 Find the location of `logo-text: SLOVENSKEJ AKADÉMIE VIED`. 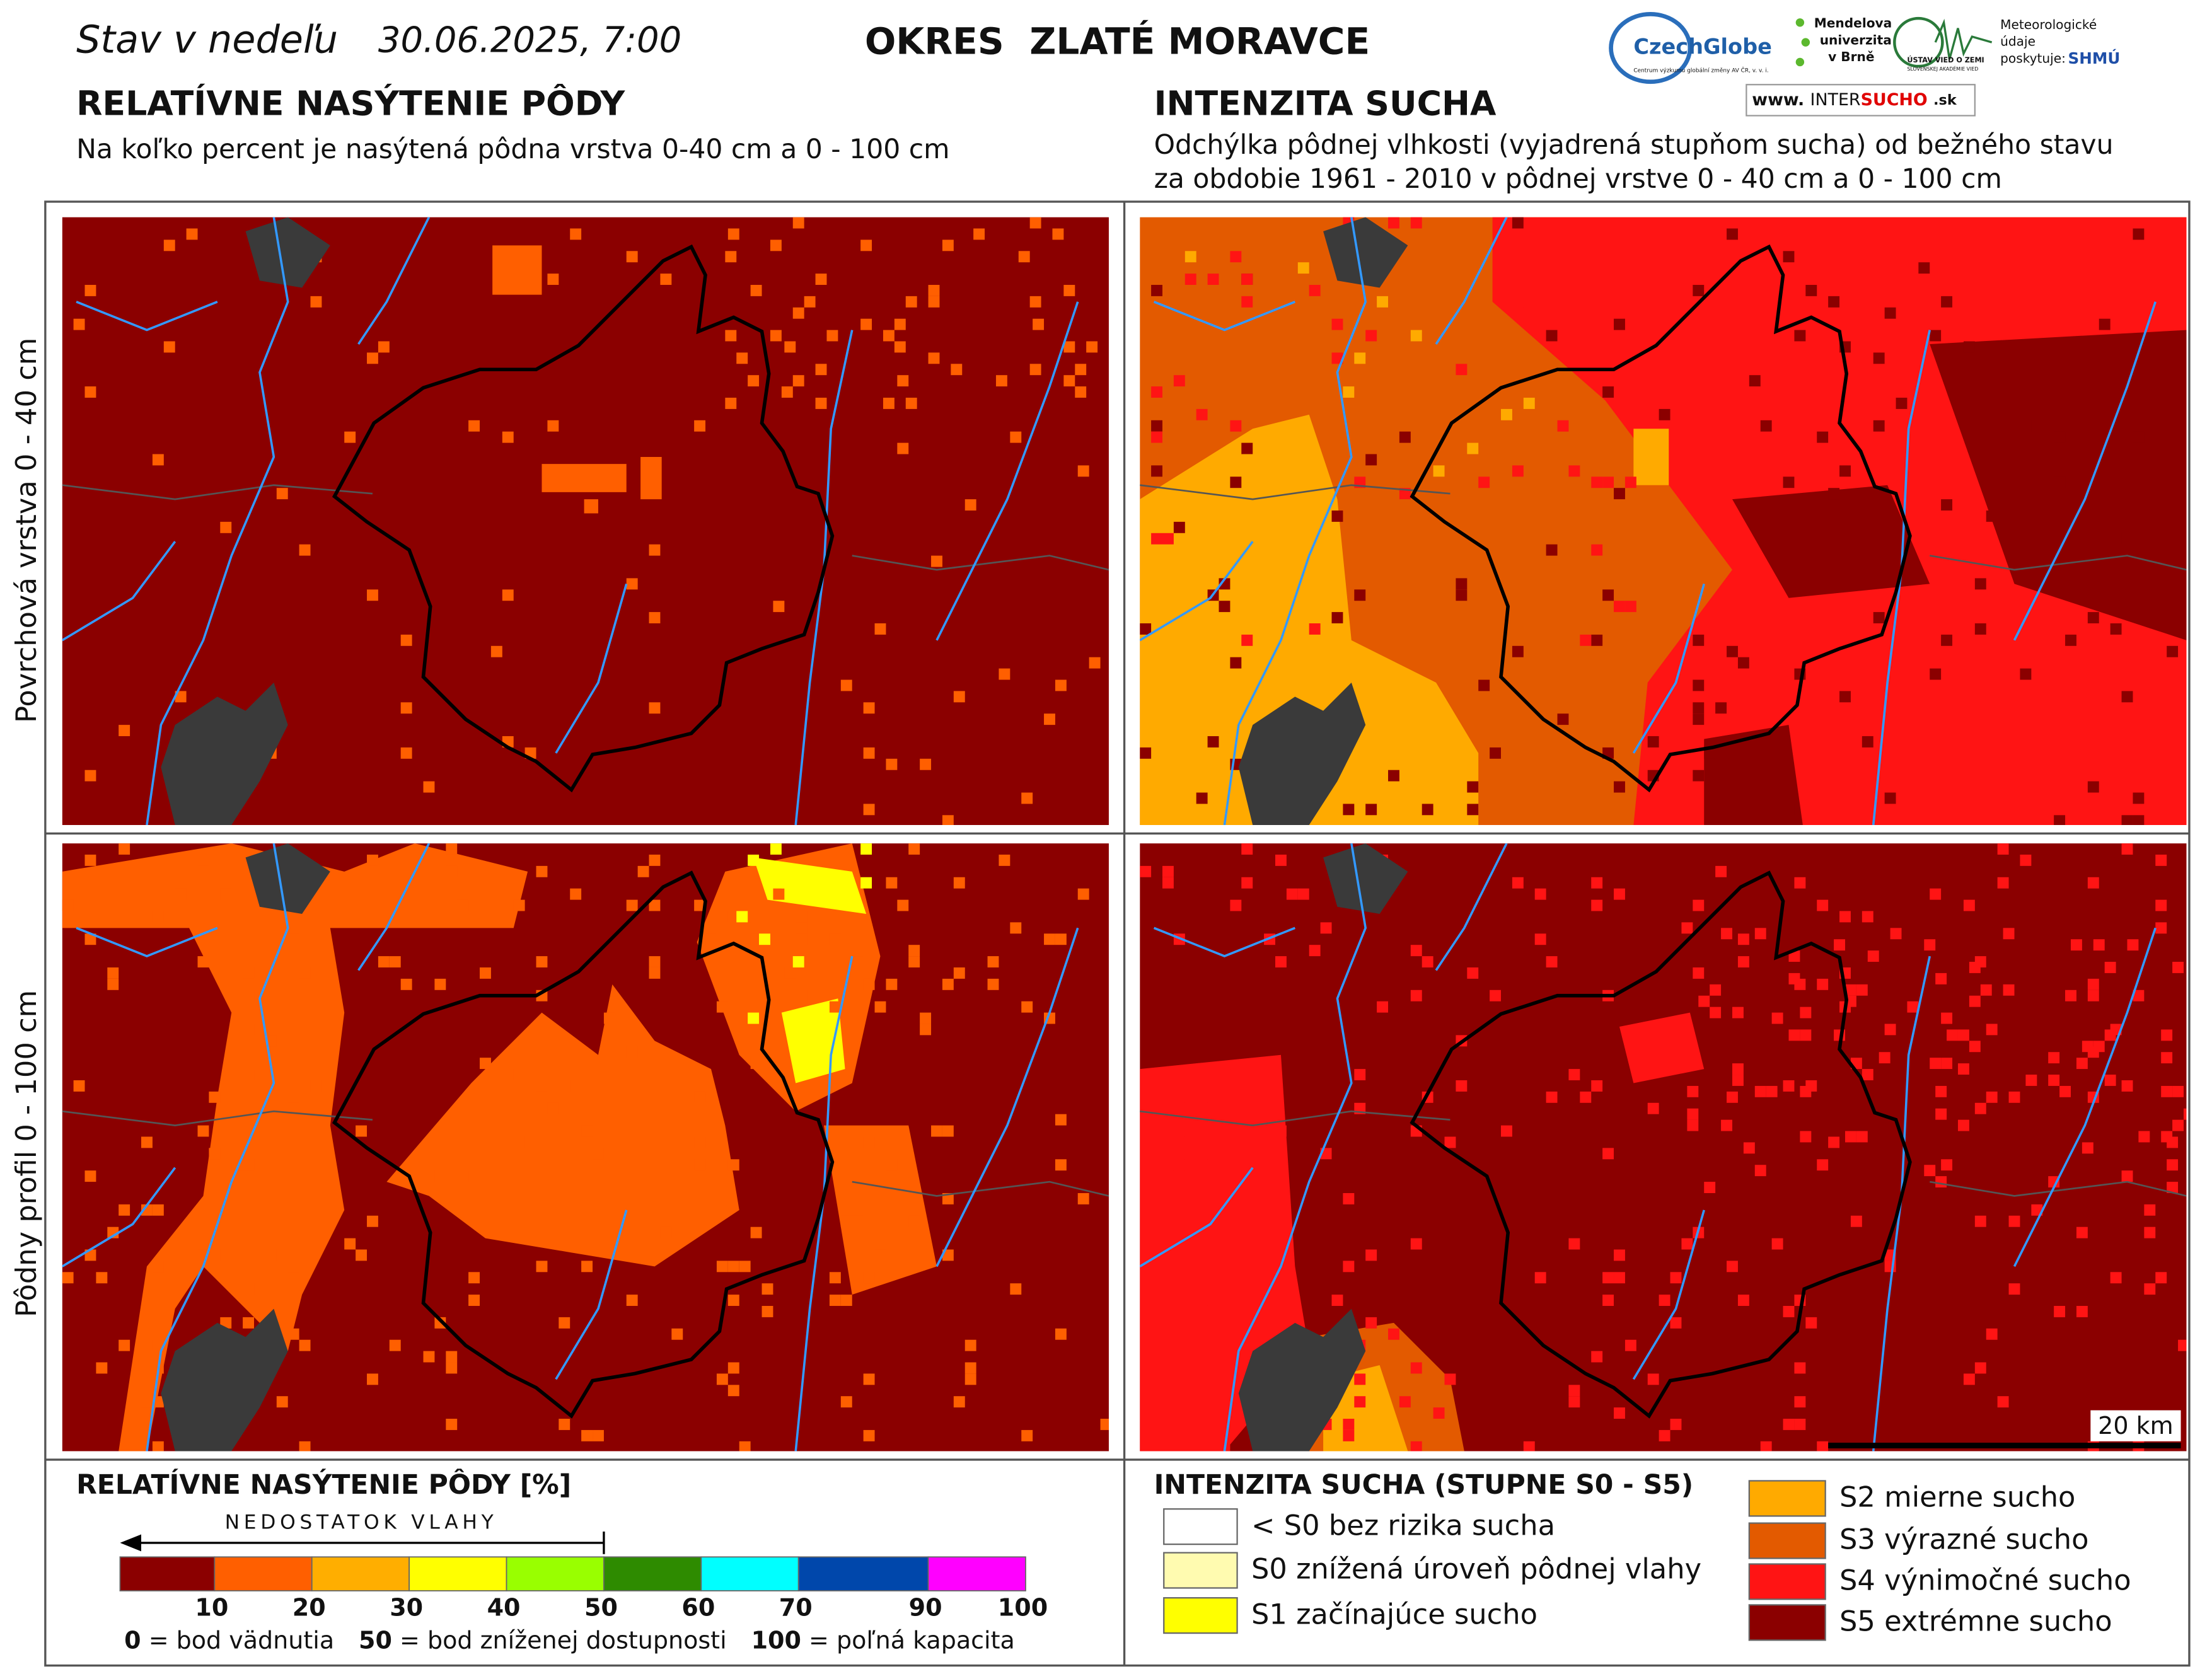

logo-text: SLOVENSKEJ AKADÉMIE VIED is located at coordinates (1942, 68).